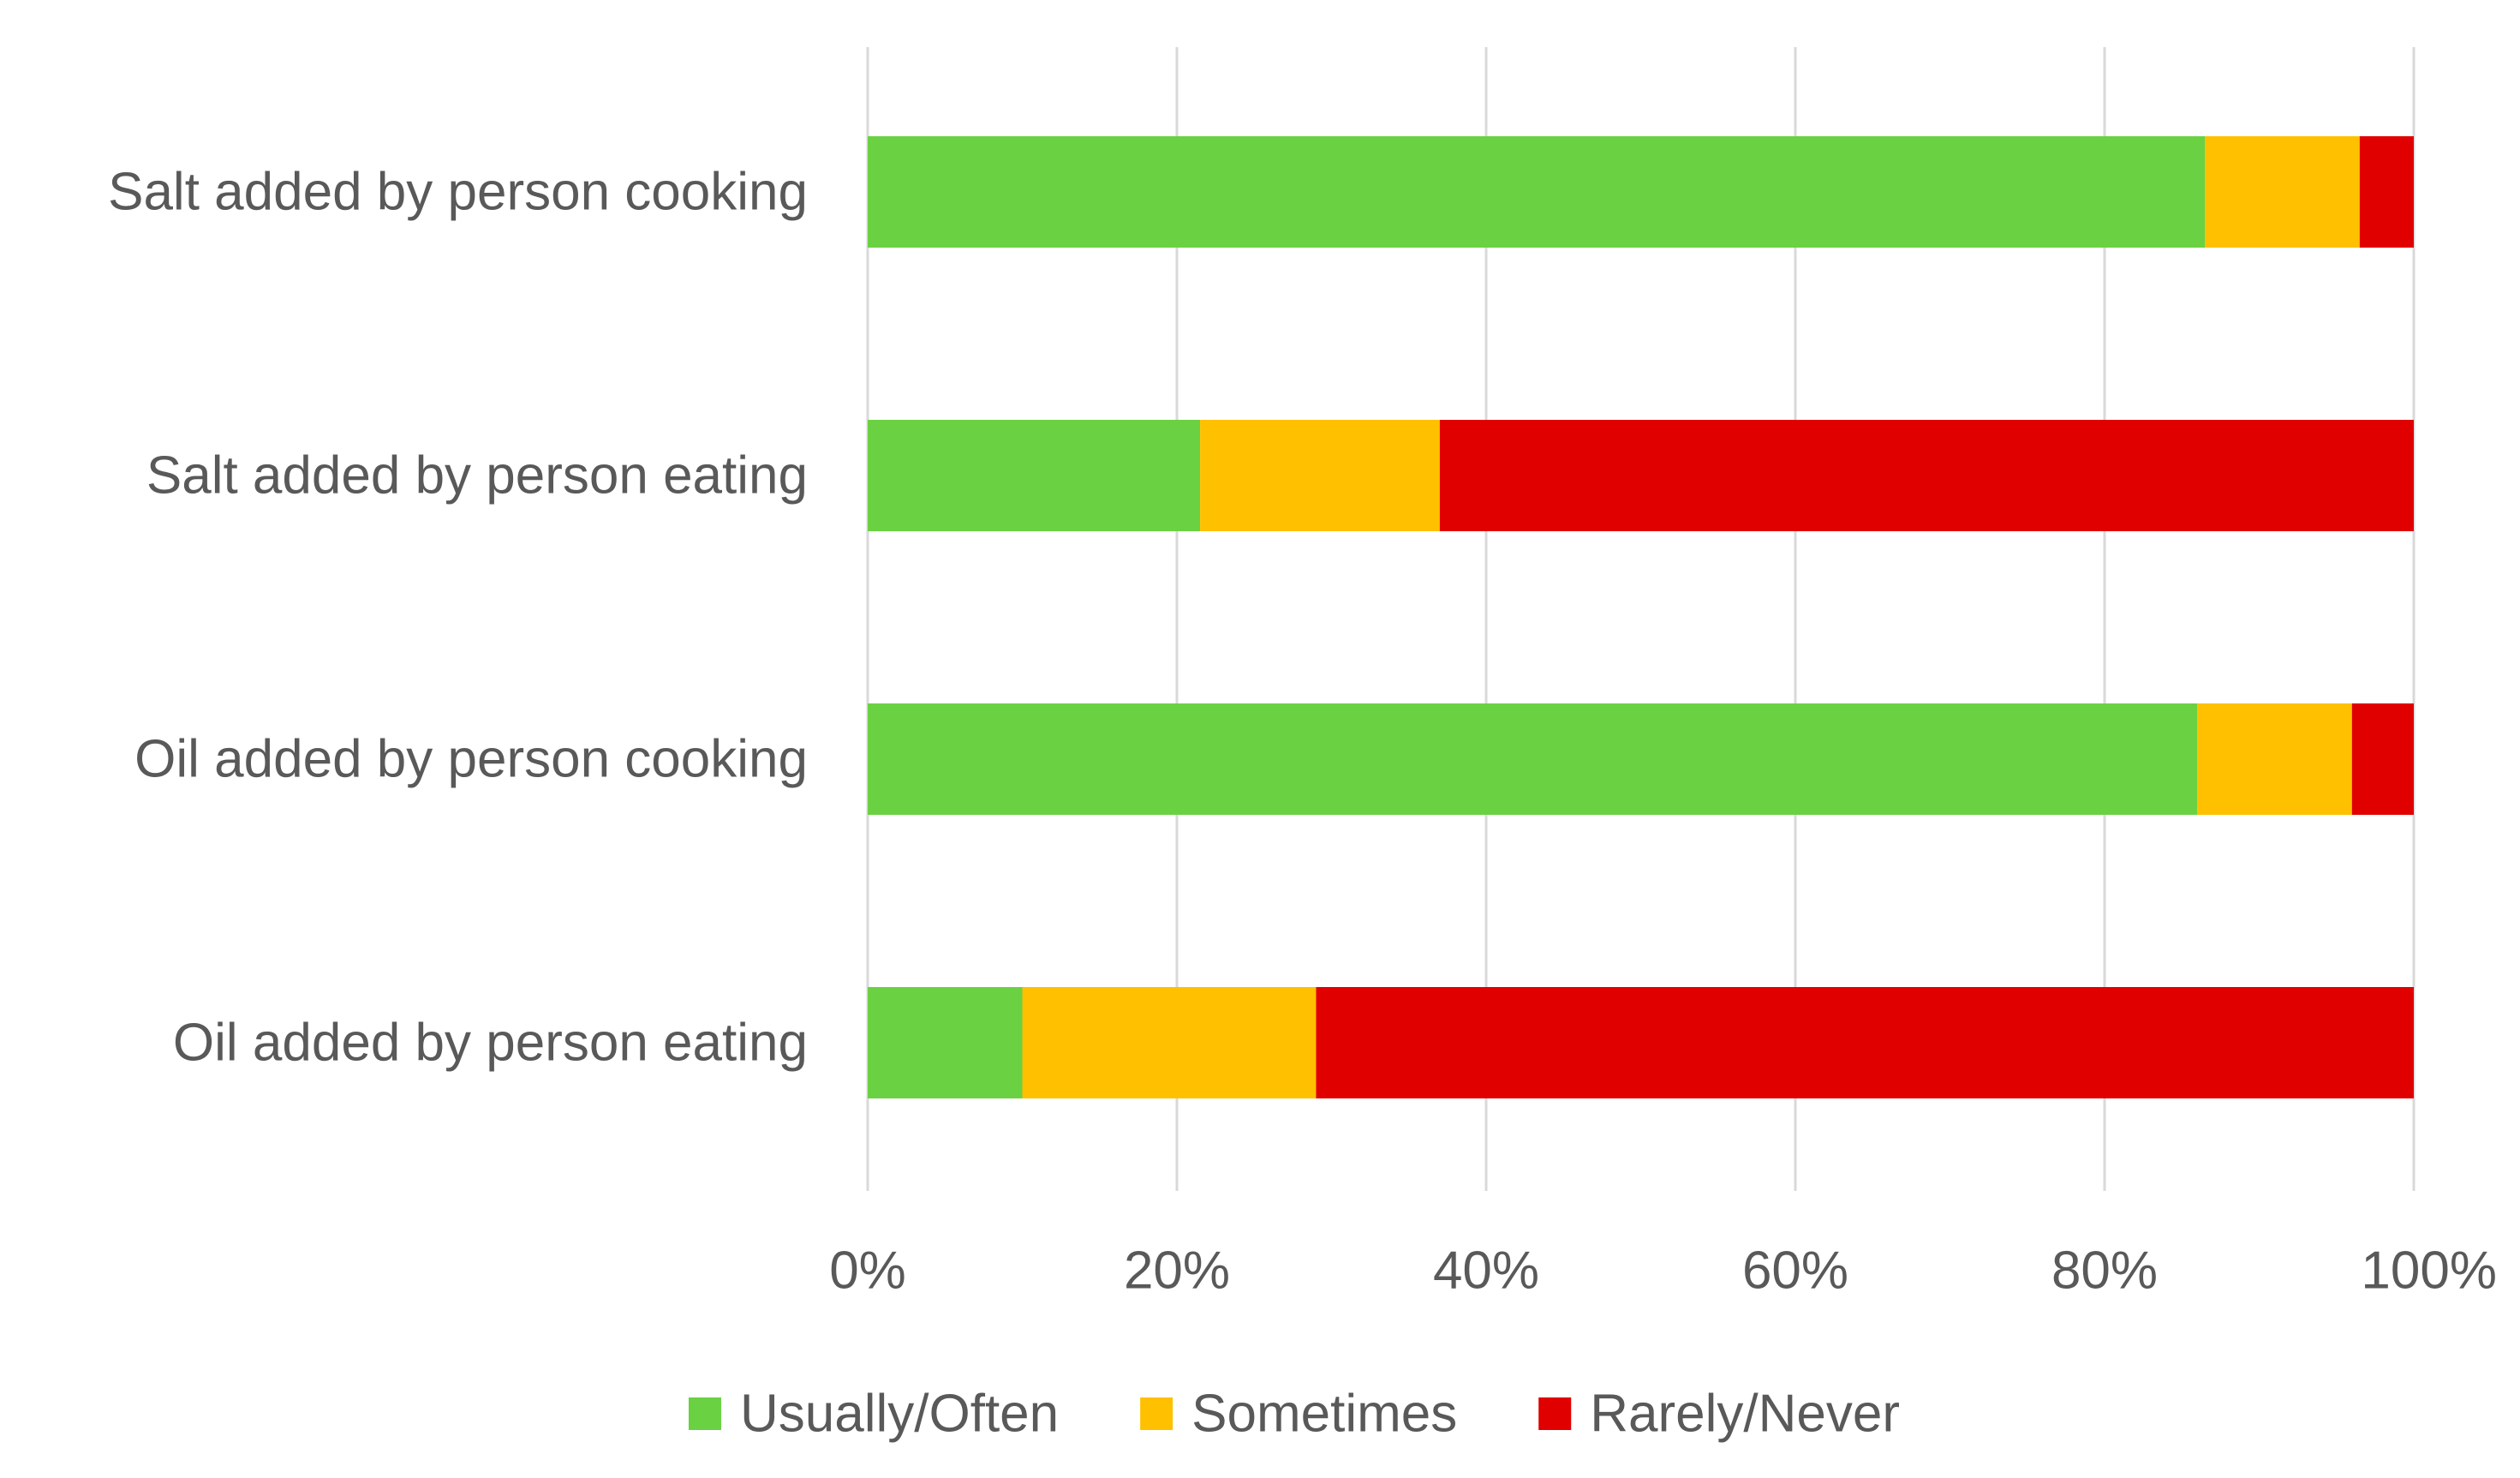 The width and height of the screenshot is (2520, 1478). What do you see at coordinates (477, 476) in the screenshot?
I see `category-label-2: Salt added by person eating` at bounding box center [477, 476].